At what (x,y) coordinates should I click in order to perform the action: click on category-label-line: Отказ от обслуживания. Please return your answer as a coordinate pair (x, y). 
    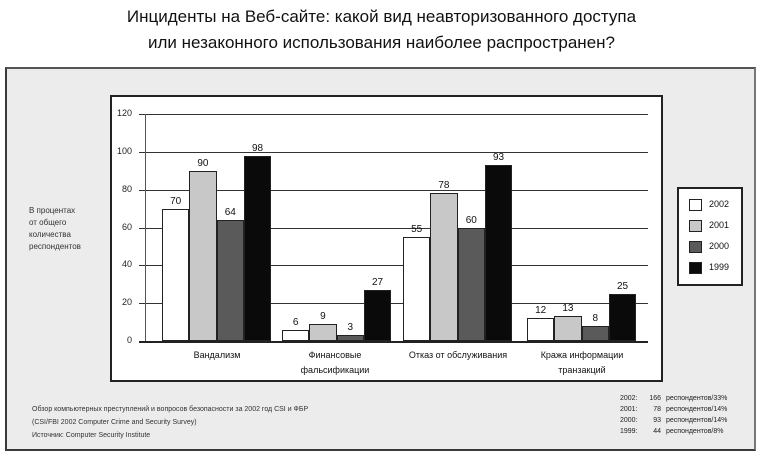
    Looking at the image, I should click on (458, 355).